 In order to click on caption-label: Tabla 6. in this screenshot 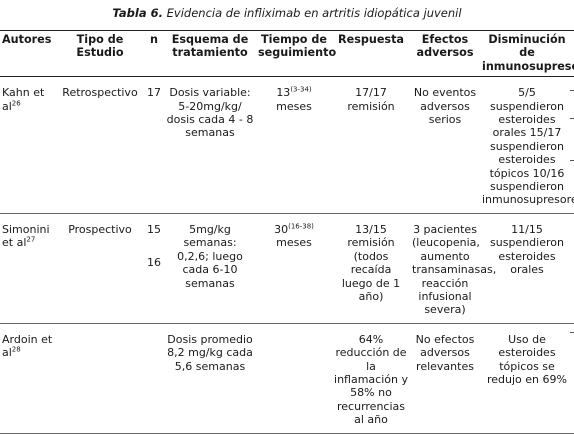, I will do `click(137, 13)`.